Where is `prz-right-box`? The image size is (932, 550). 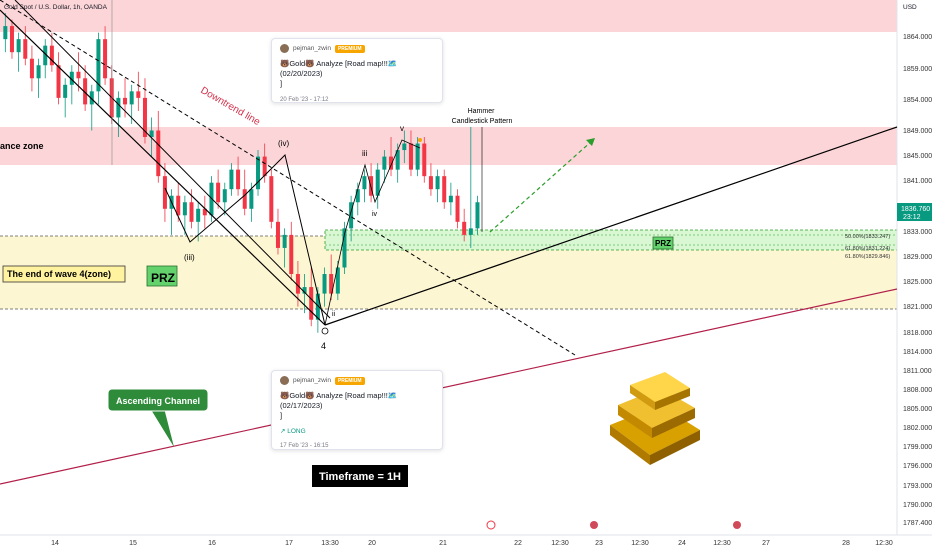 prz-right-box is located at coordinates (663, 243).